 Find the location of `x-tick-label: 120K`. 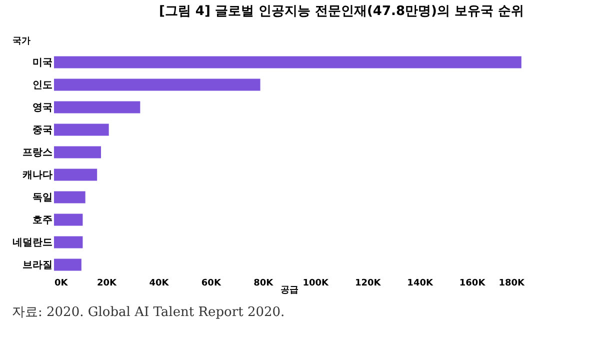

x-tick-label: 120K is located at coordinates (368, 283).